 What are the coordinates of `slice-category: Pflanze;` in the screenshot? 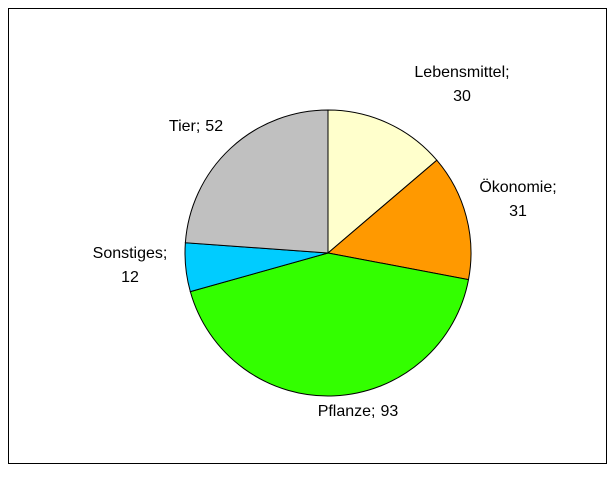 It's located at (347, 411).